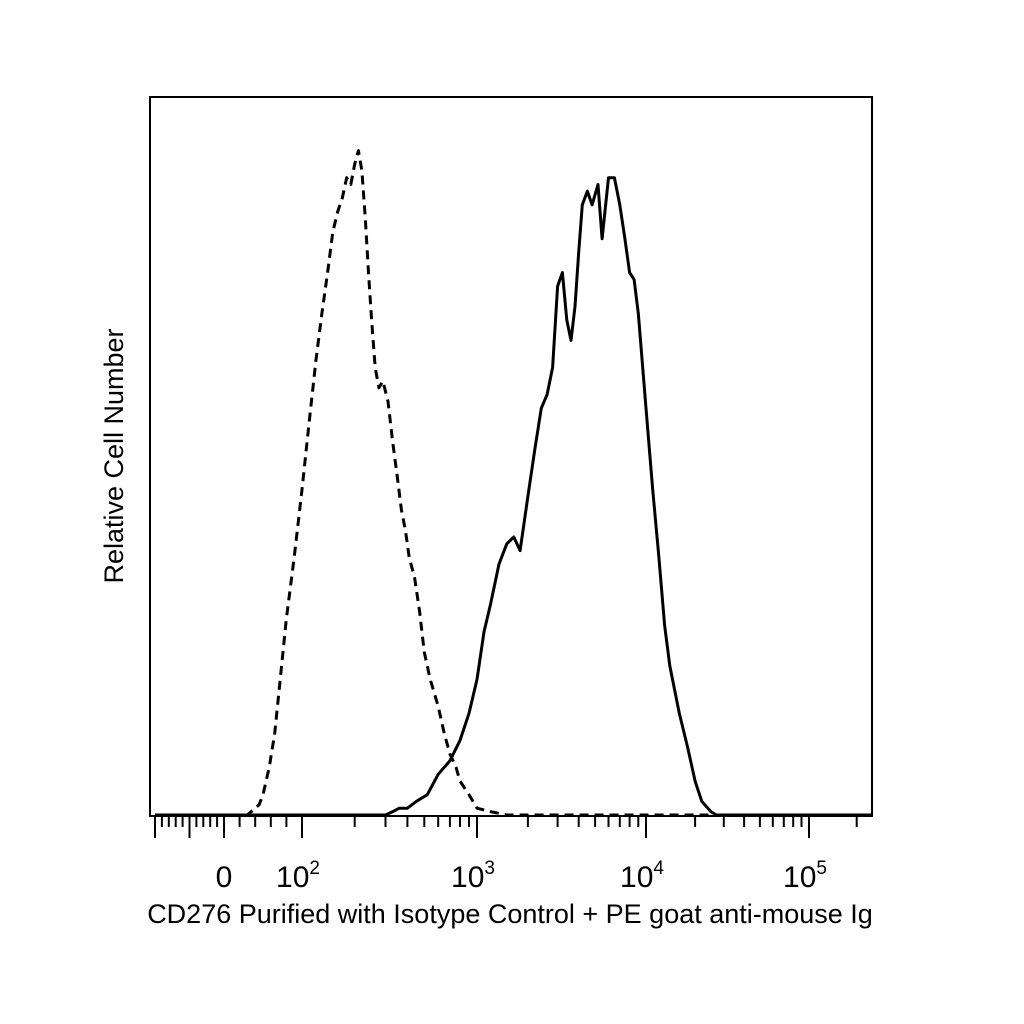 The image size is (1024, 1024). I want to click on y-axis-title: Relative Cell Number, so click(114, 455).